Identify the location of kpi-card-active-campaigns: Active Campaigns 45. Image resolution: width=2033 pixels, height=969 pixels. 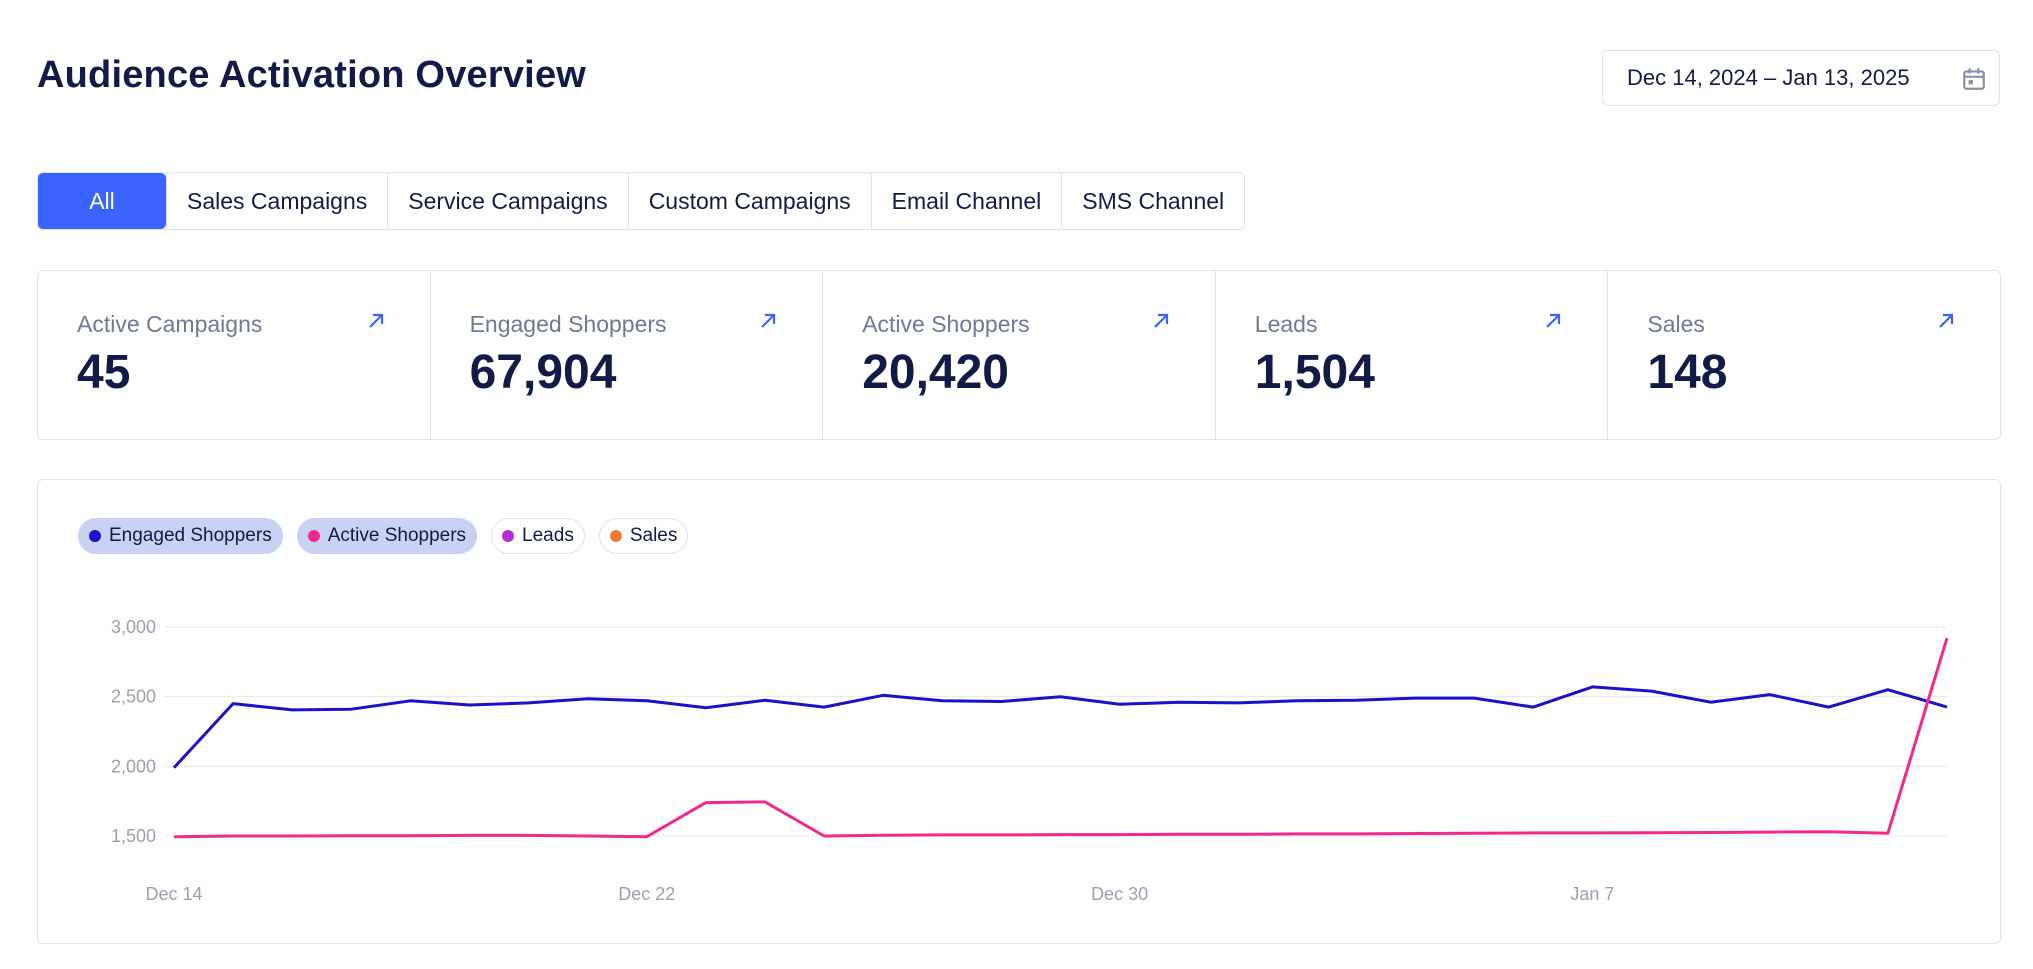
(234, 355).